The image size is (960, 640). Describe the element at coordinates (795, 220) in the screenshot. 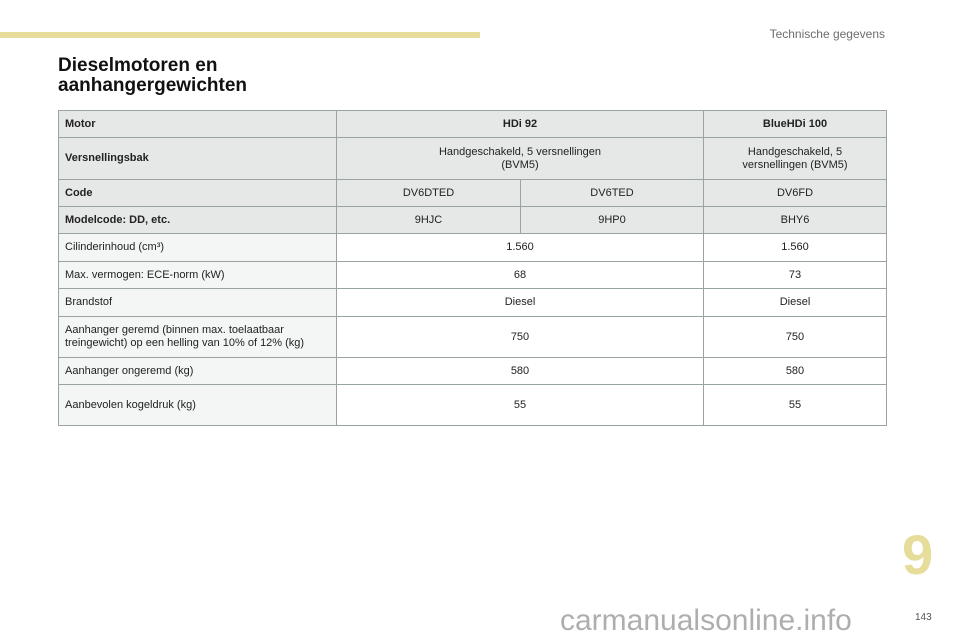

I see `cell: BHY6` at that location.